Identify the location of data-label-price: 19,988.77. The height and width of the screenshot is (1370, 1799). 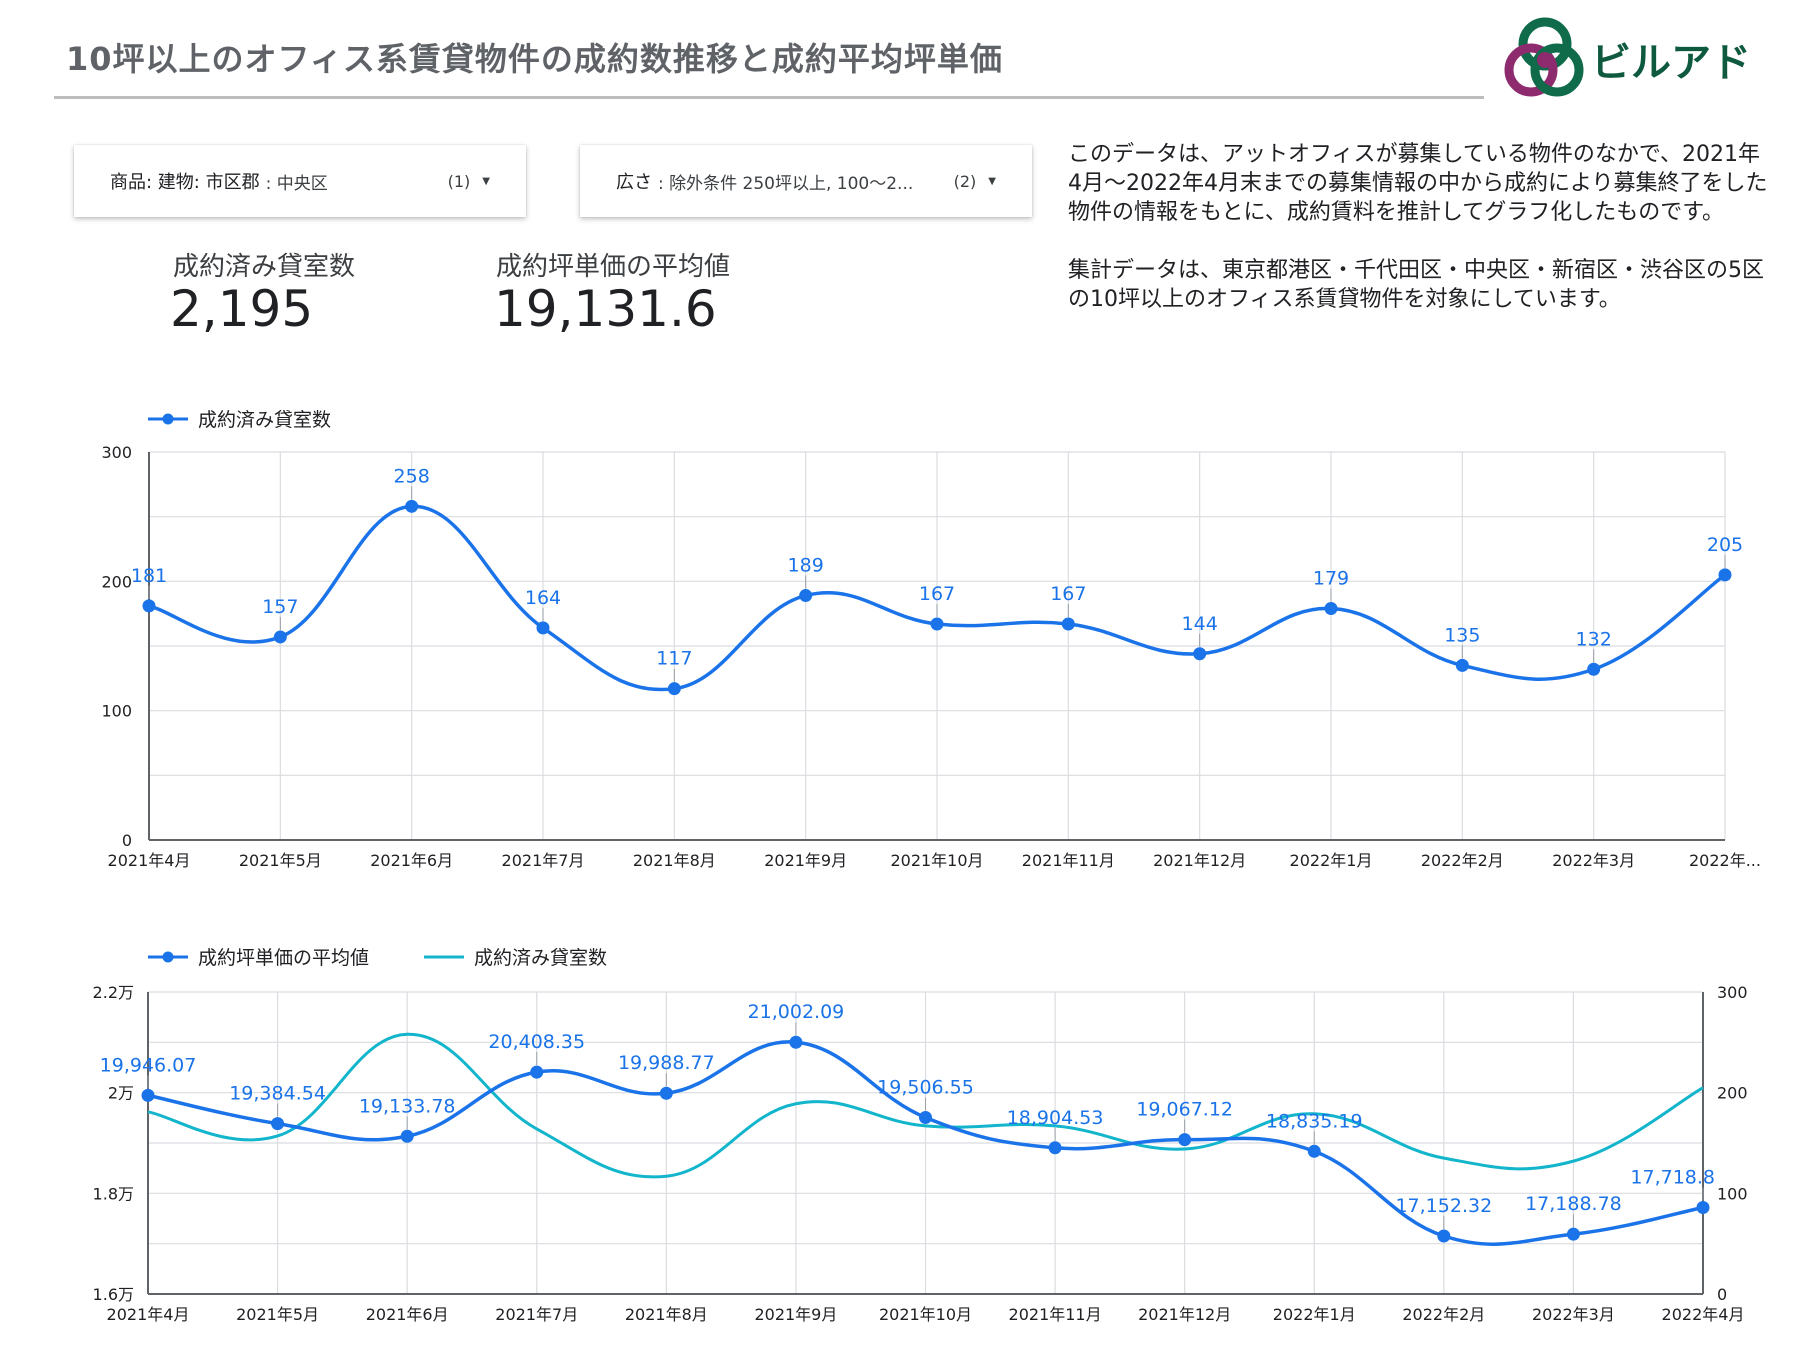
(666, 1063).